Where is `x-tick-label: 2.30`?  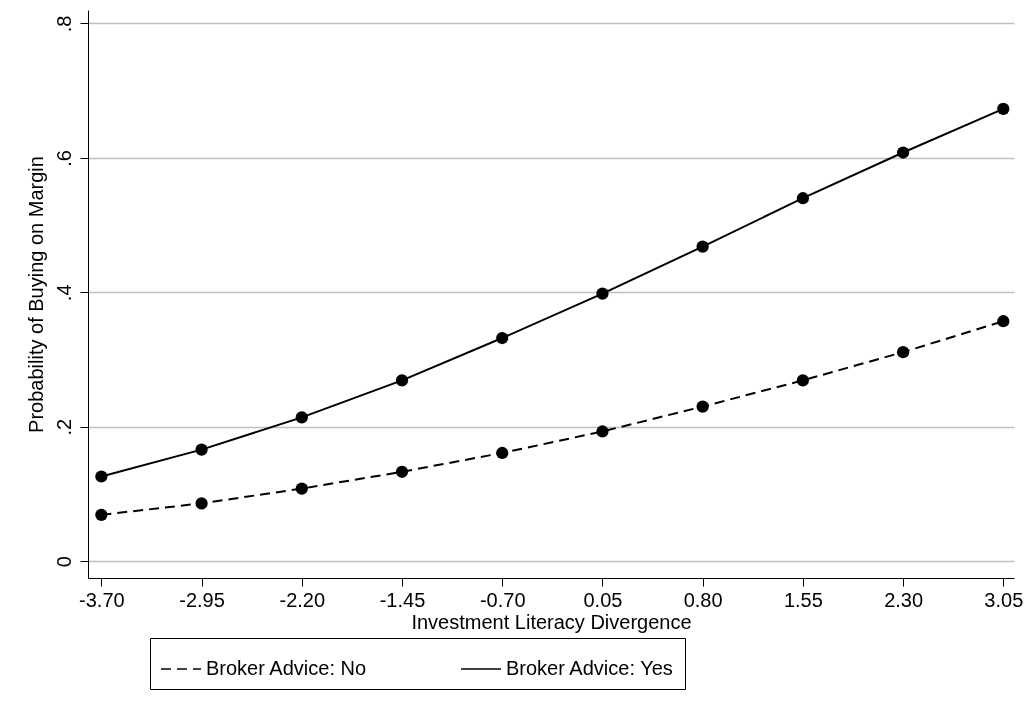
x-tick-label: 2.30 is located at coordinates (904, 599).